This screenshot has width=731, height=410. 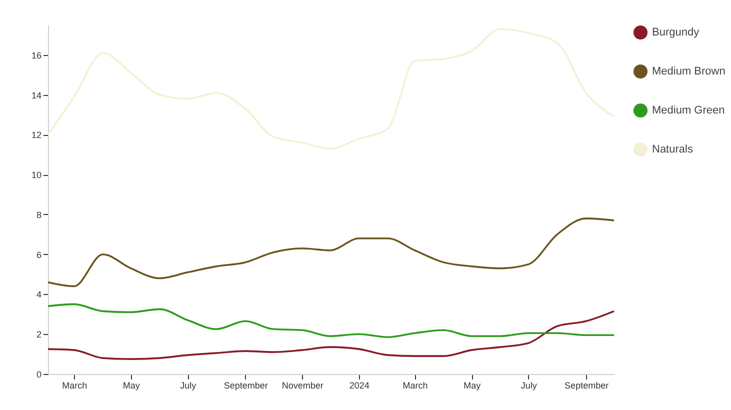 What do you see at coordinates (36, 135) in the screenshot?
I see `y-tick-label: 12` at bounding box center [36, 135].